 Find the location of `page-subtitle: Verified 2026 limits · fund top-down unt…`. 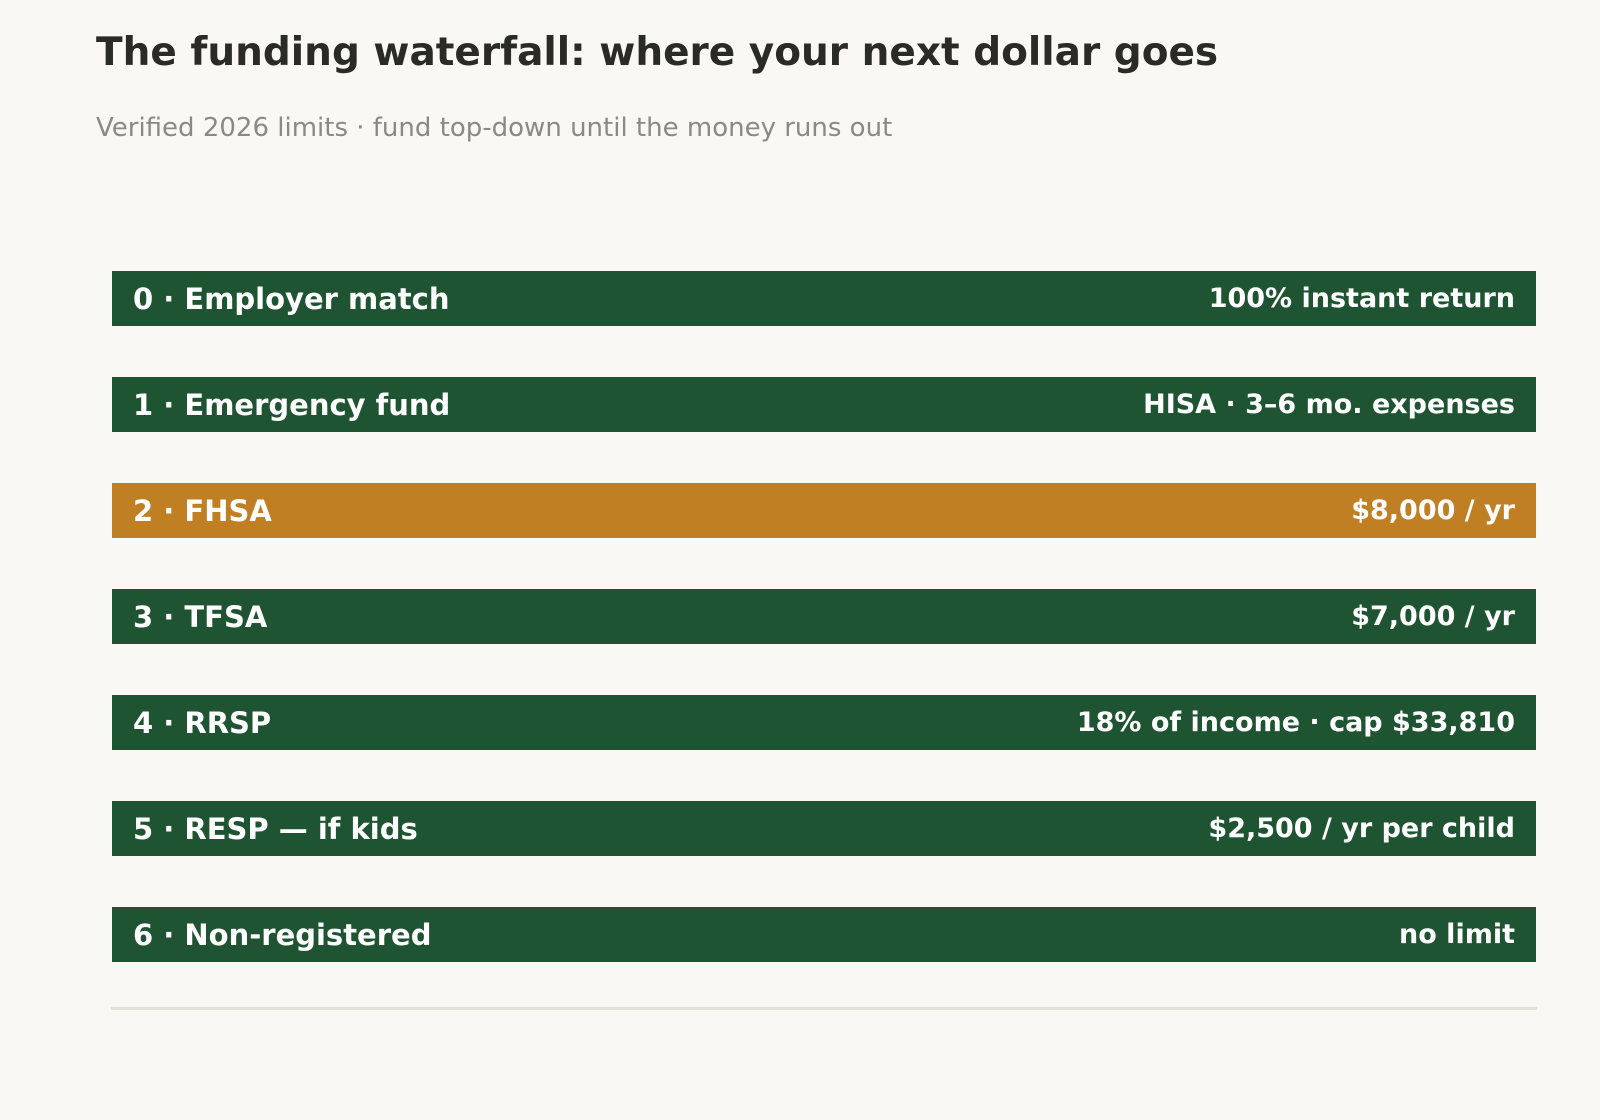

page-subtitle: Verified 2026 limits · fund top-down unt… is located at coordinates (494, 128).